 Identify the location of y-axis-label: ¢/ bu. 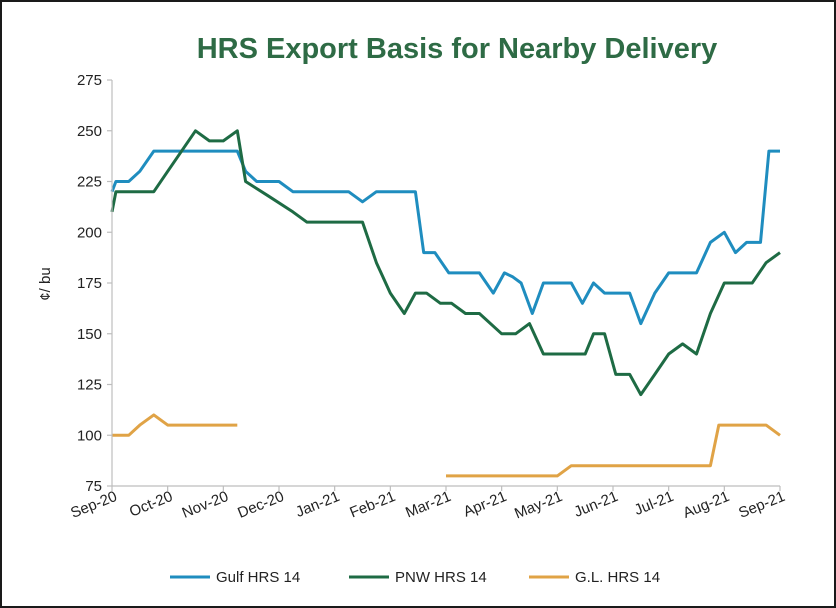
(45, 283).